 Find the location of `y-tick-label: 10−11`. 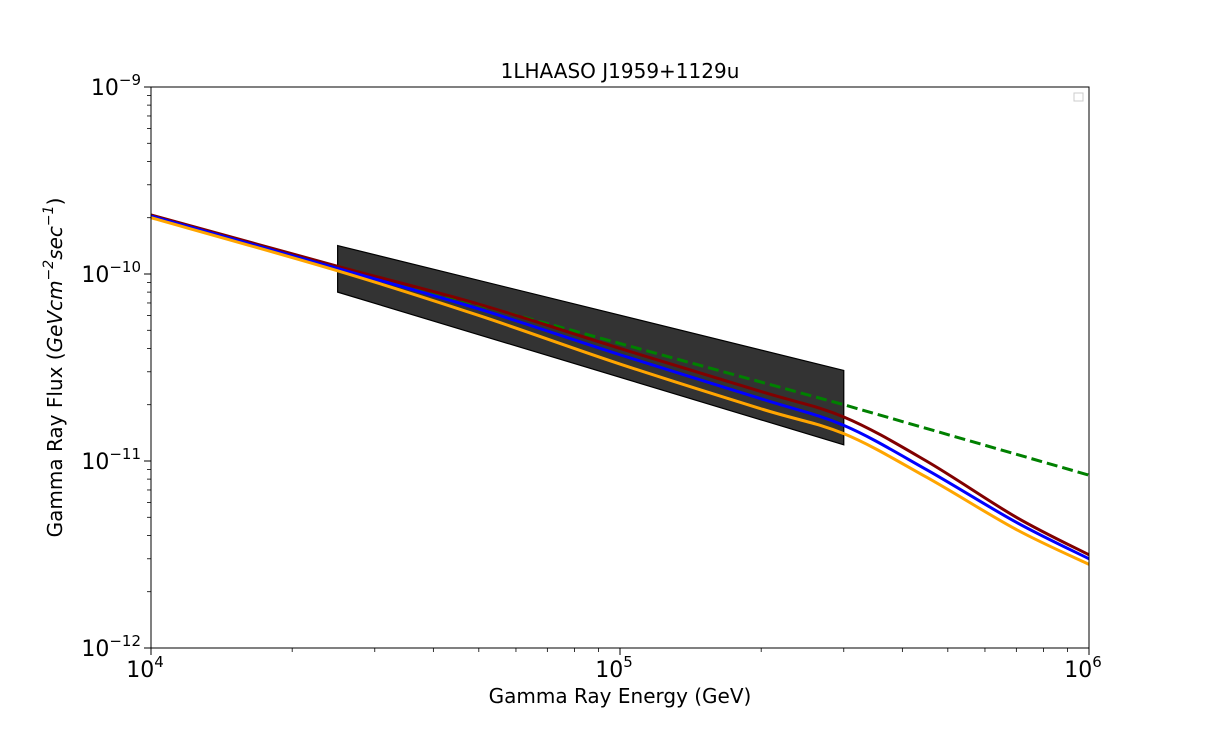

y-tick-label: 10−11 is located at coordinates (111, 460).